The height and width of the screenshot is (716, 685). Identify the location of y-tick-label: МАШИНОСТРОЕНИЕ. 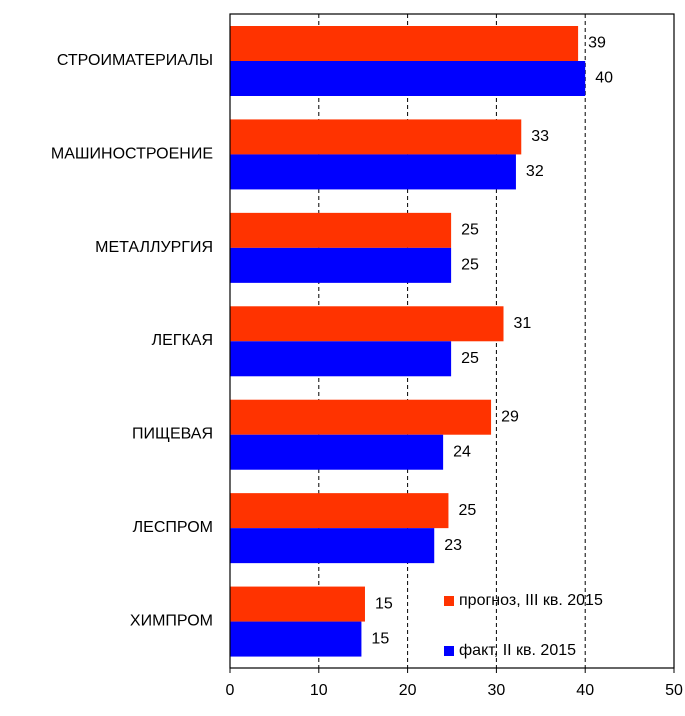
(132, 153).